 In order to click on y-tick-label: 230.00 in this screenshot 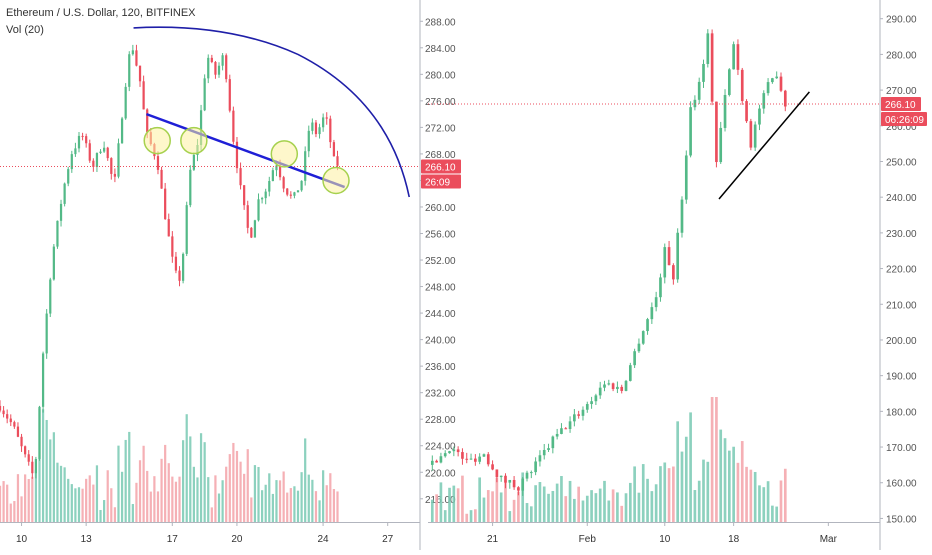, I will do `click(901, 234)`.